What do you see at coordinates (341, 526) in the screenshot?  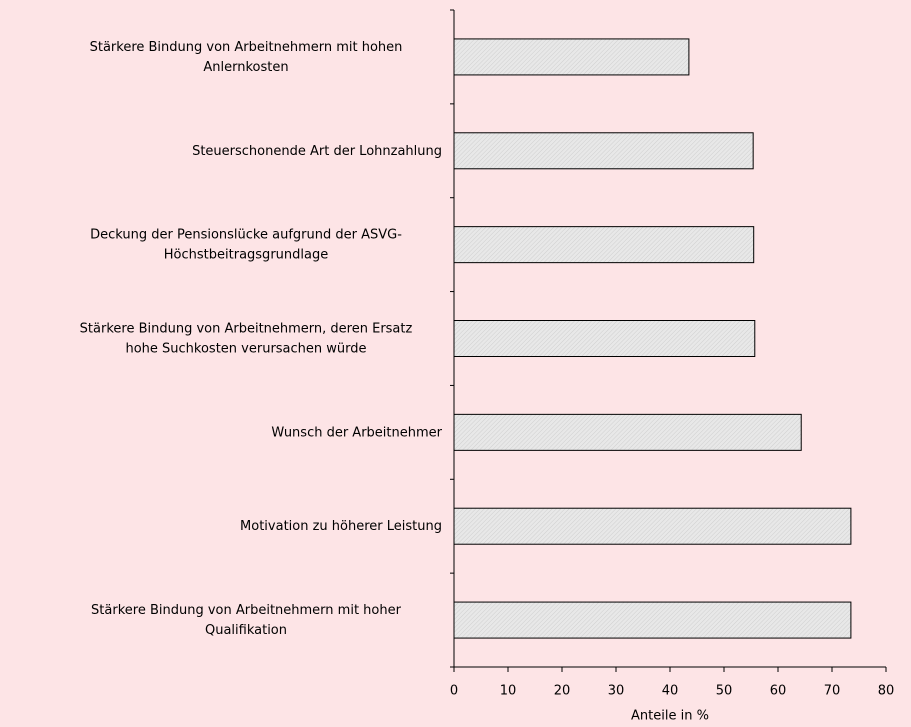 I see `y-tick-label: Motivation zu höherer Leistung` at bounding box center [341, 526].